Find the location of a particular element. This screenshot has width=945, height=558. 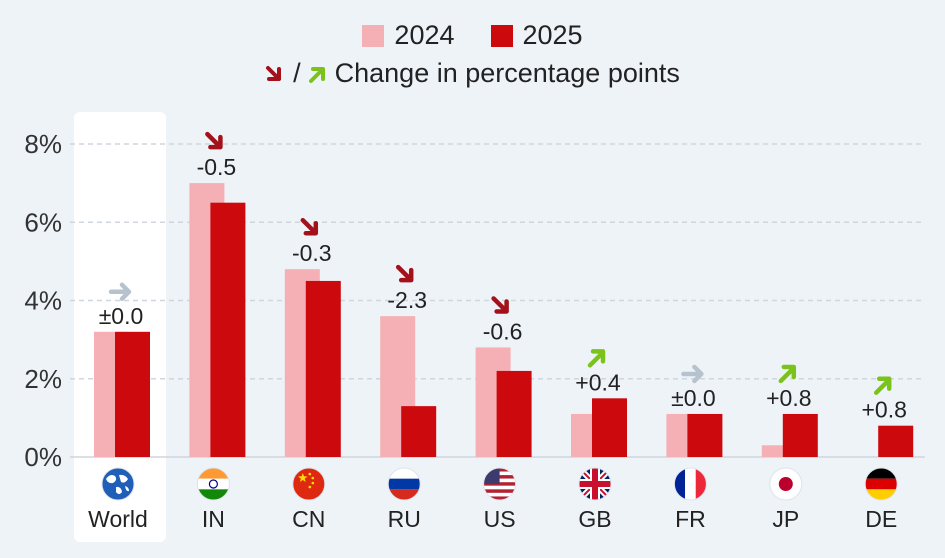

globe-icon is located at coordinates (118, 484).